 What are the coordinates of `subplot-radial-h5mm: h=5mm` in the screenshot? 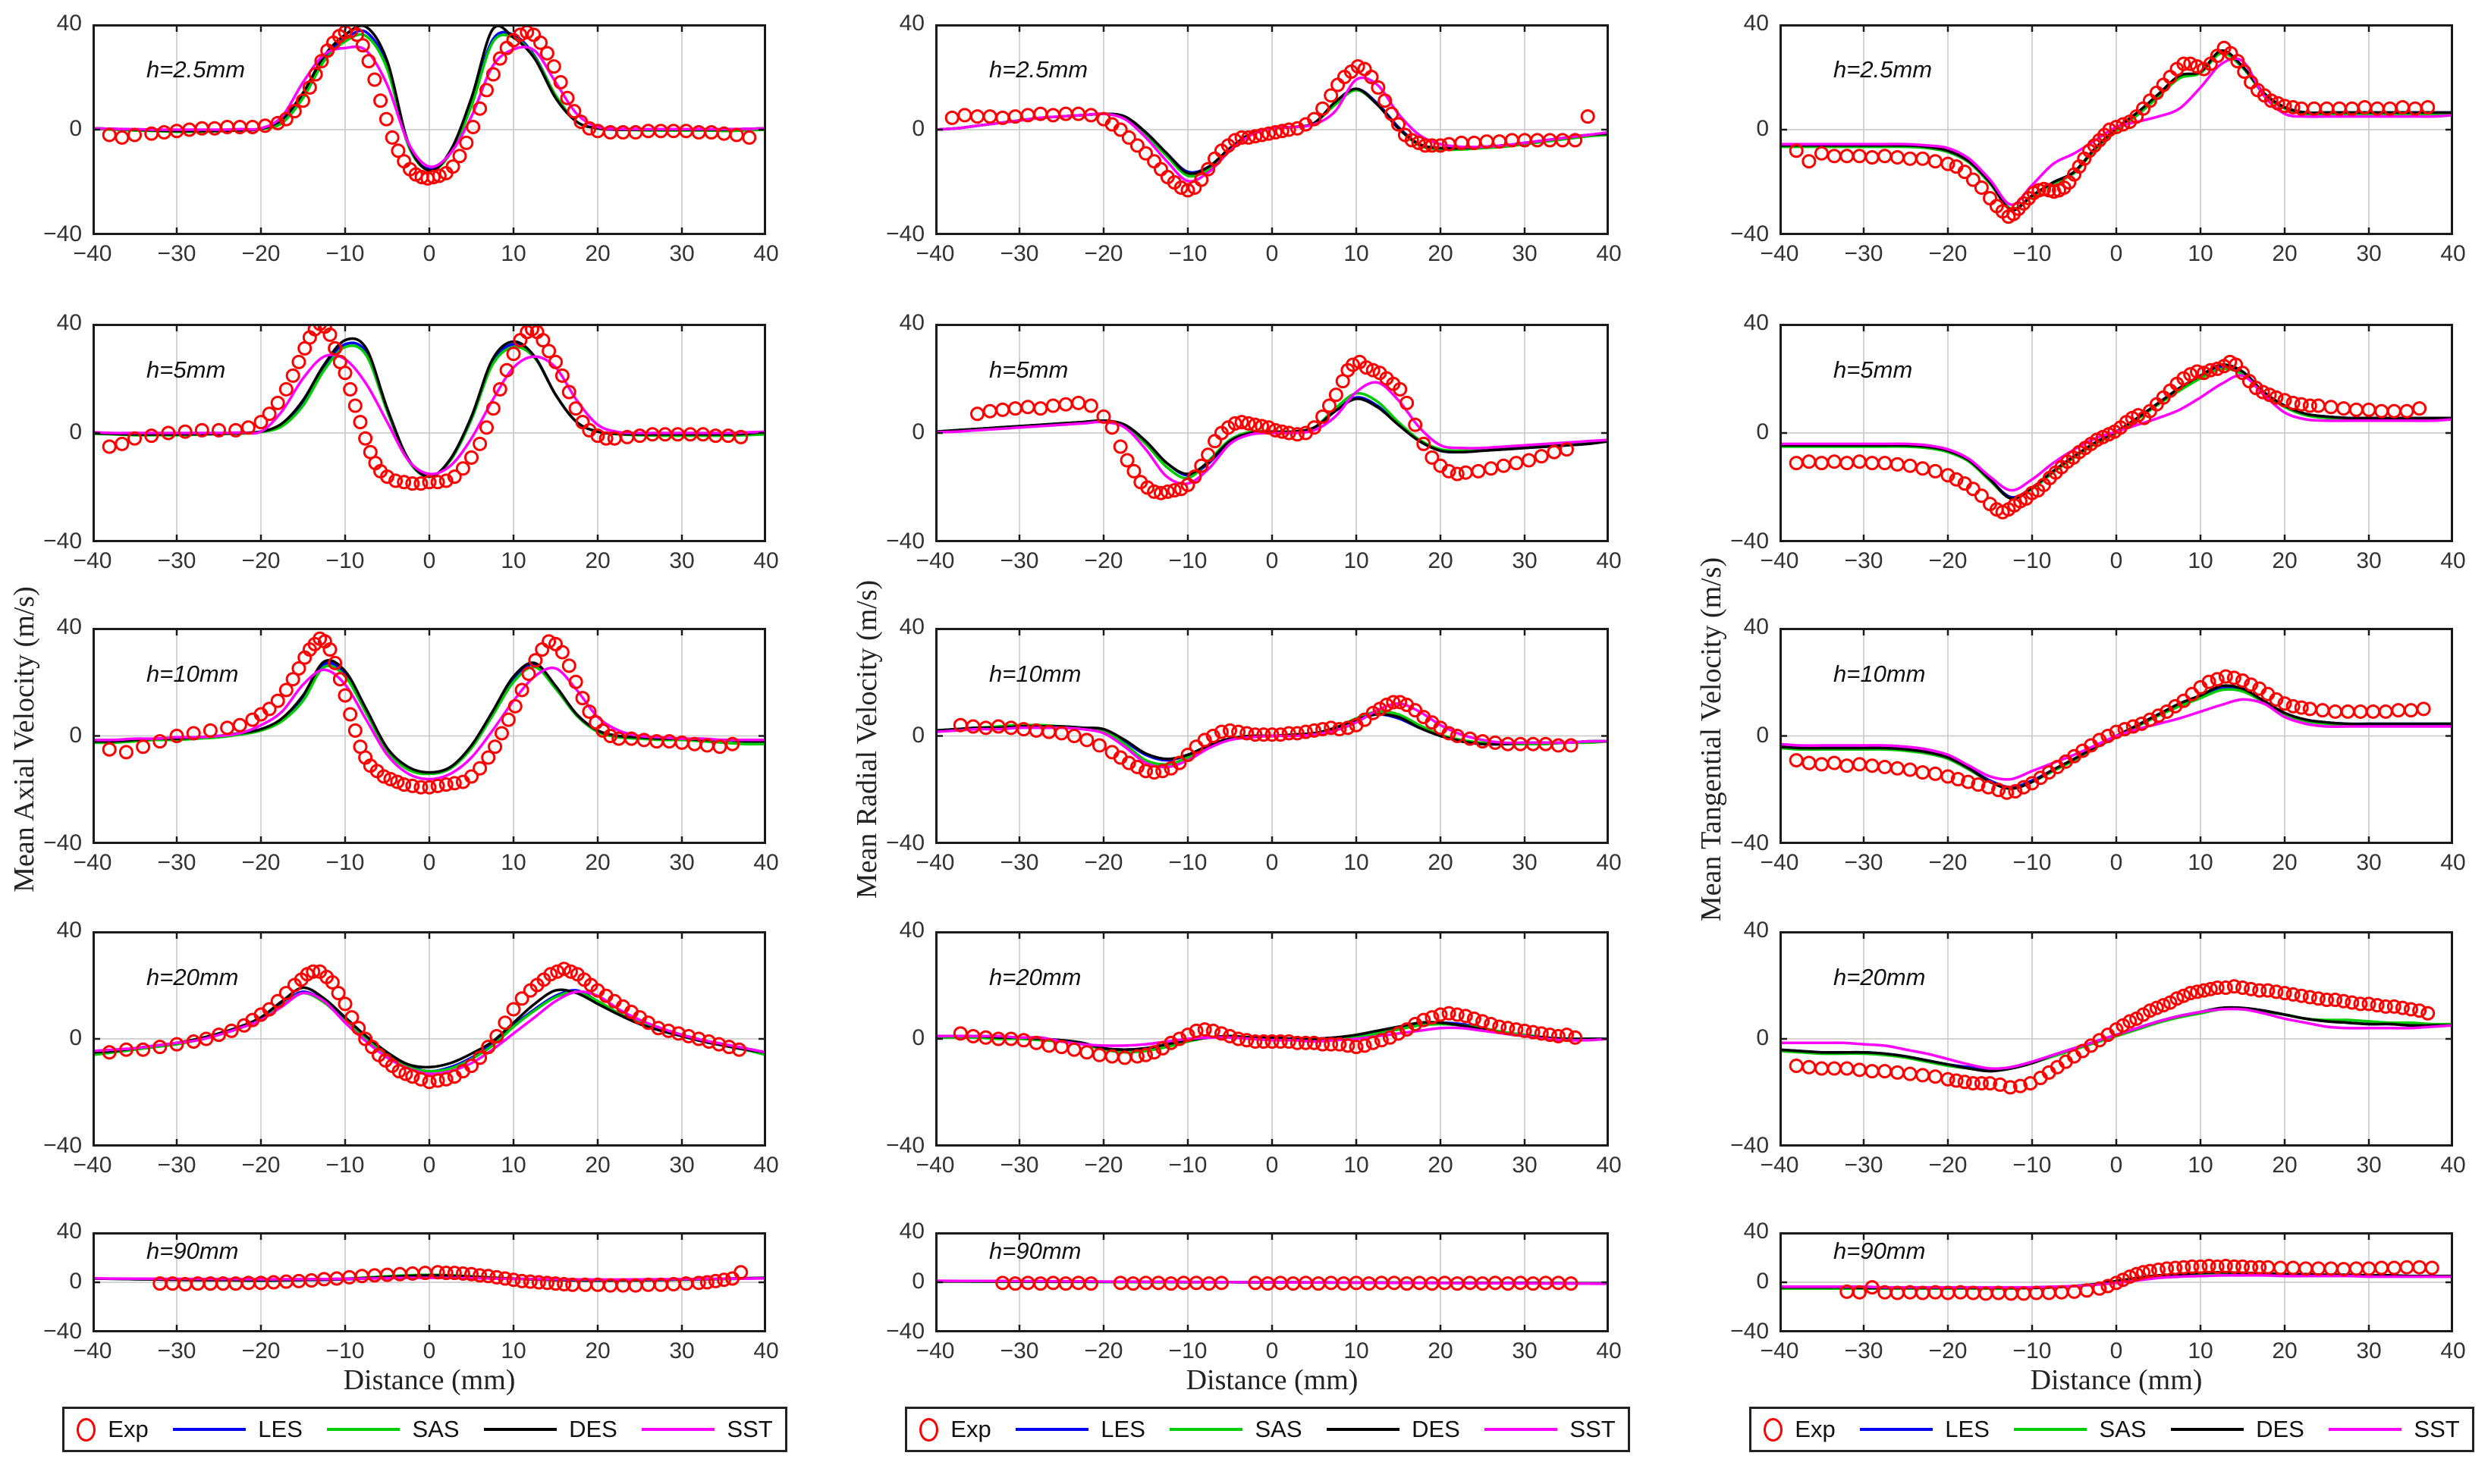 It's located at (1272, 433).